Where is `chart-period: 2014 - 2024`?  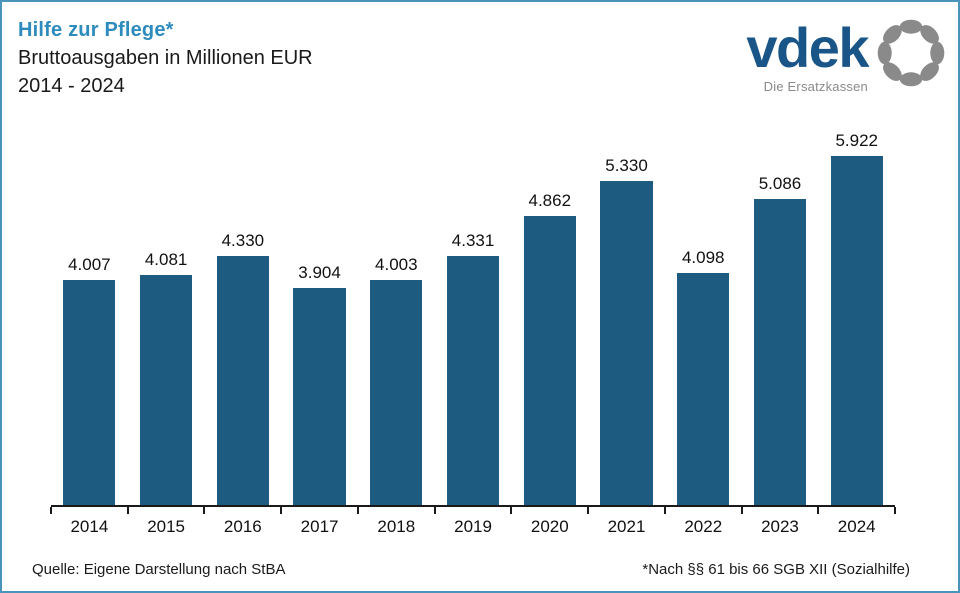
chart-period: 2014 - 2024 is located at coordinates (71, 86).